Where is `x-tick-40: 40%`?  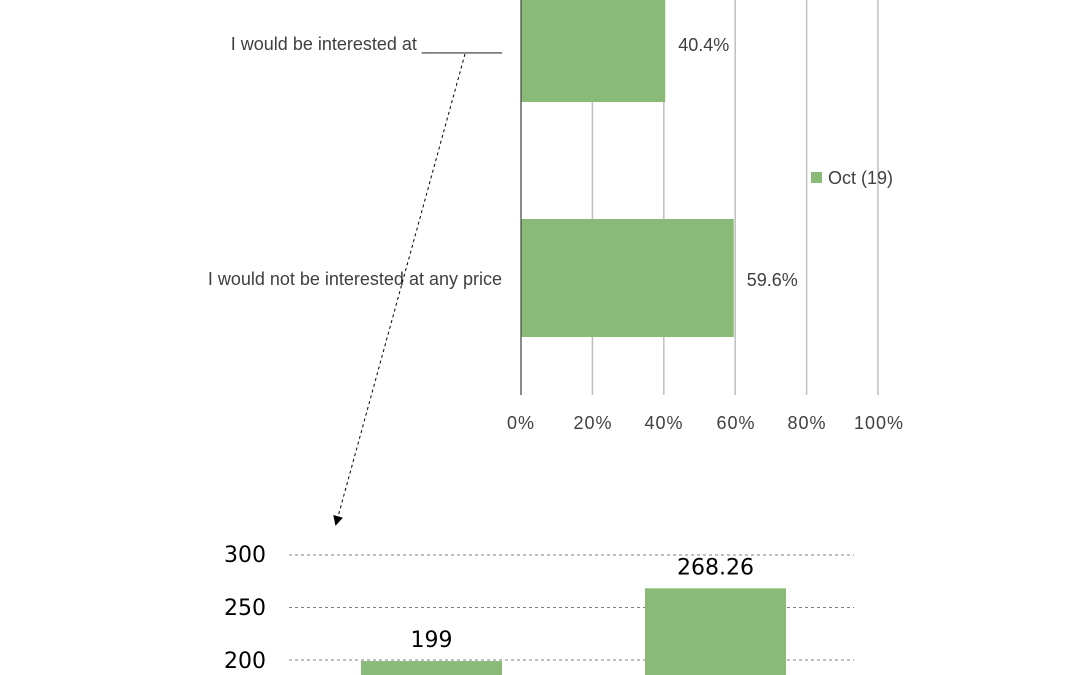
x-tick-40: 40% is located at coordinates (663, 423).